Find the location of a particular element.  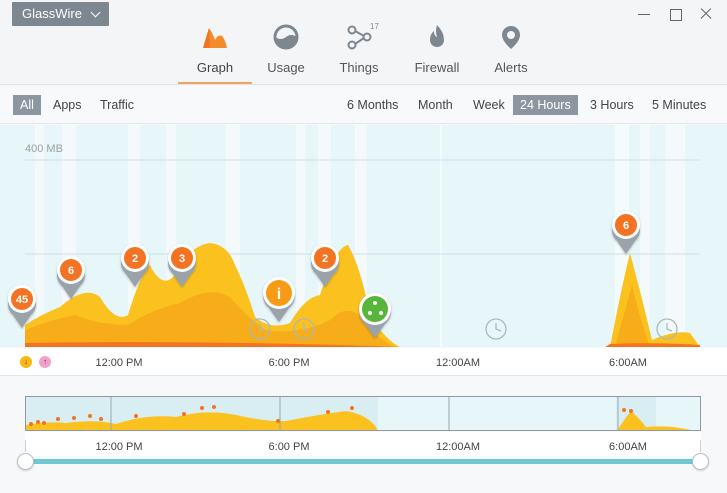

alert-marker-45: 45 is located at coordinates (22, 306).